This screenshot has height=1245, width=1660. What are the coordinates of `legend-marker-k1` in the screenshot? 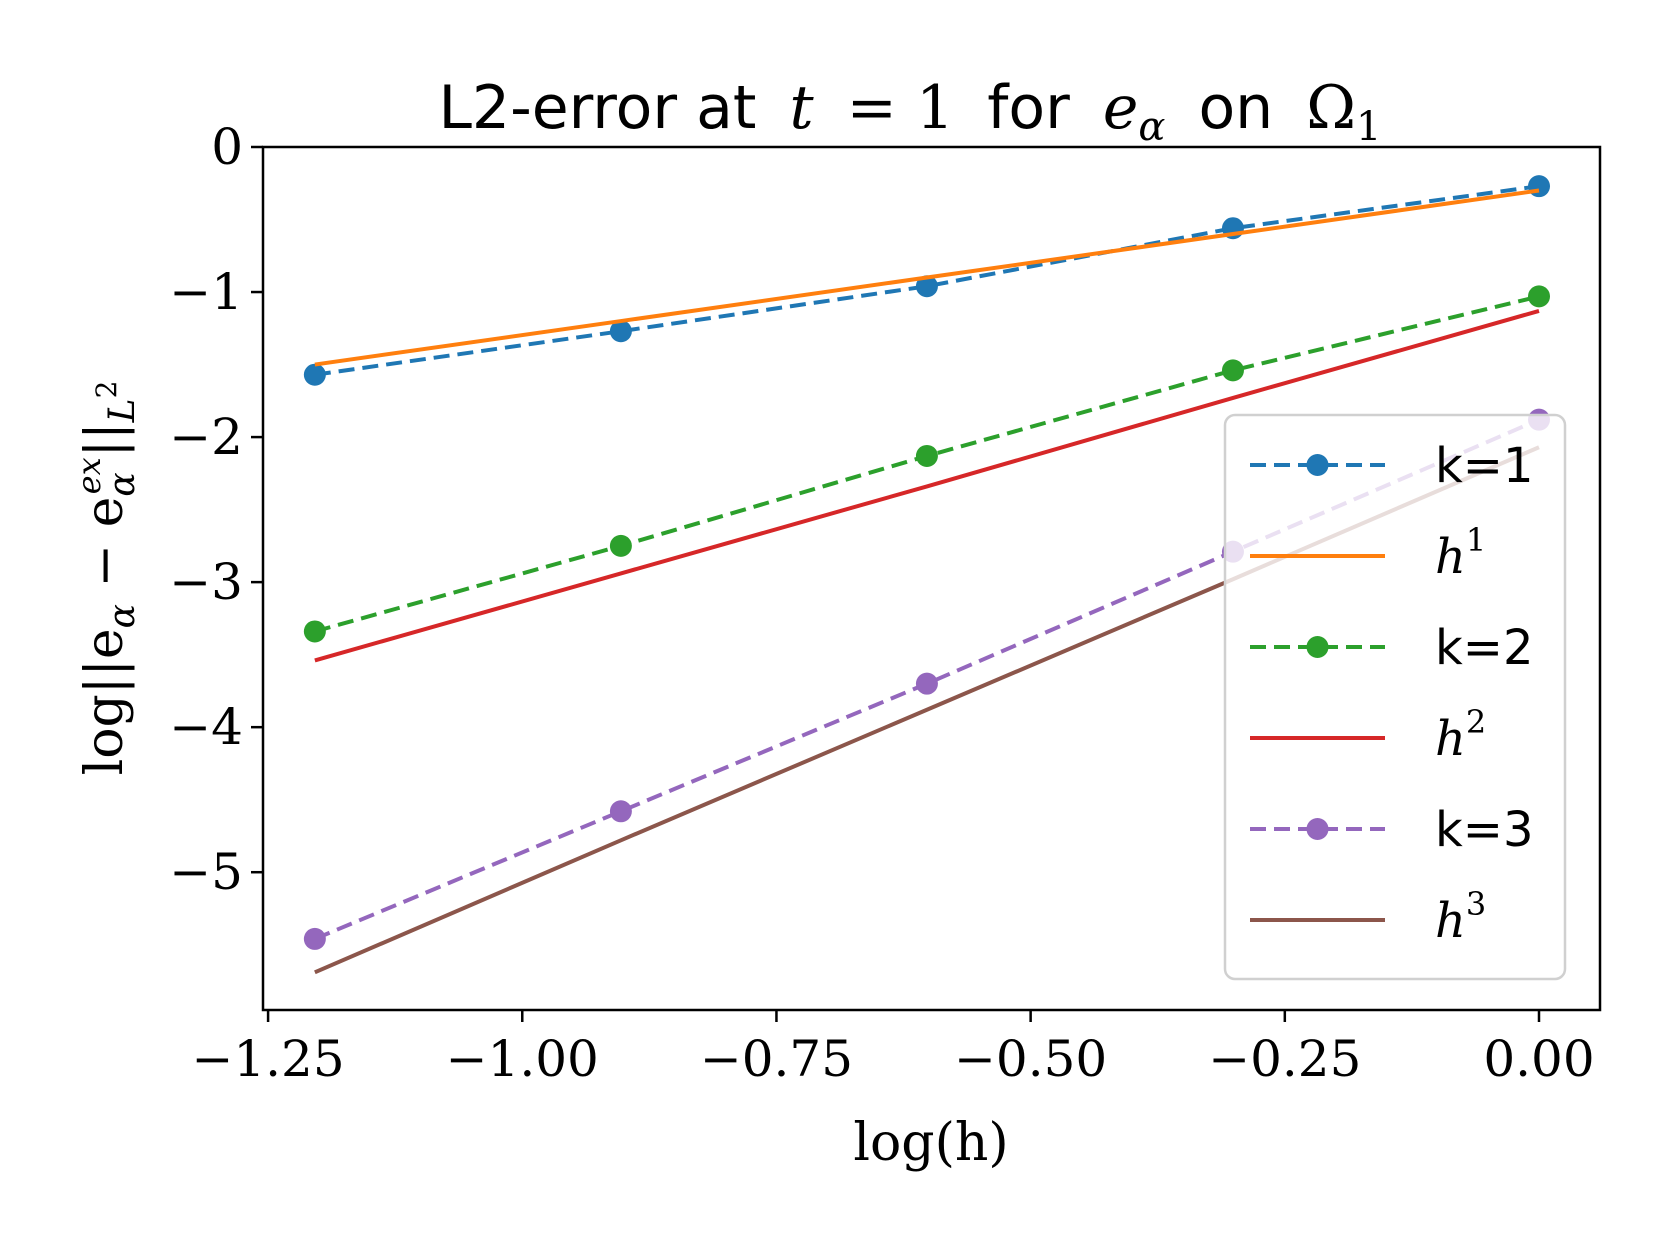 It's located at (1317, 465).